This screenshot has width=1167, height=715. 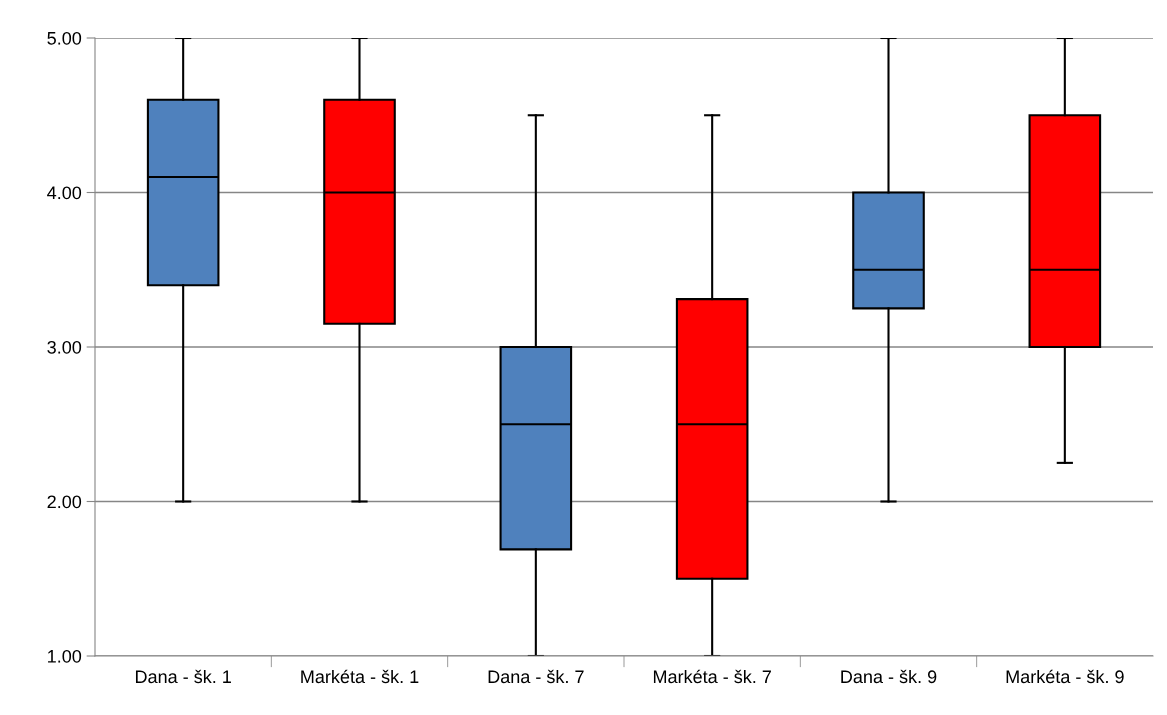 I want to click on y-tick-label: 4.00, so click(x=64, y=193).